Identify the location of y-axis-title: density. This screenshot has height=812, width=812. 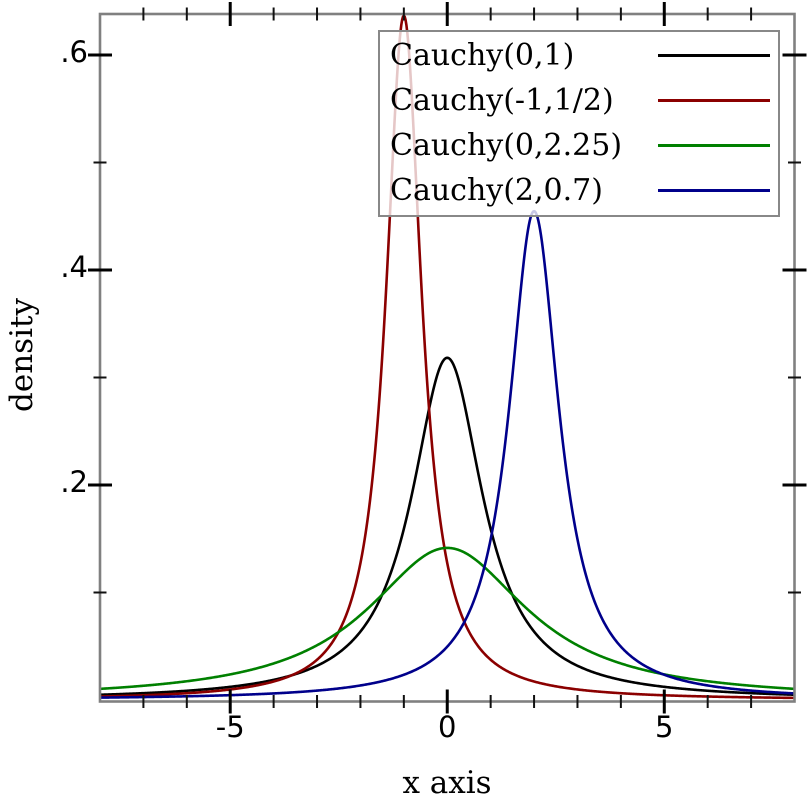
(22, 355).